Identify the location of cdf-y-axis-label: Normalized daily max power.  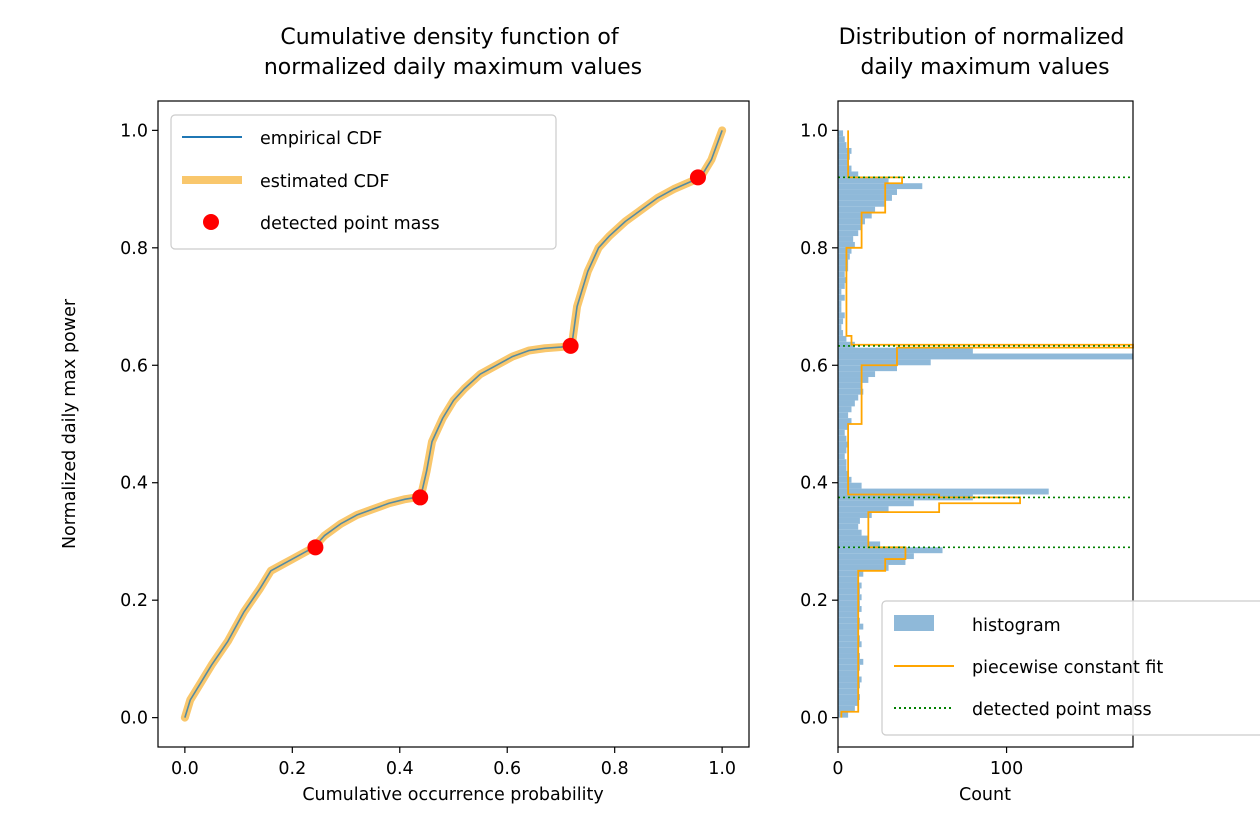
(70, 423).